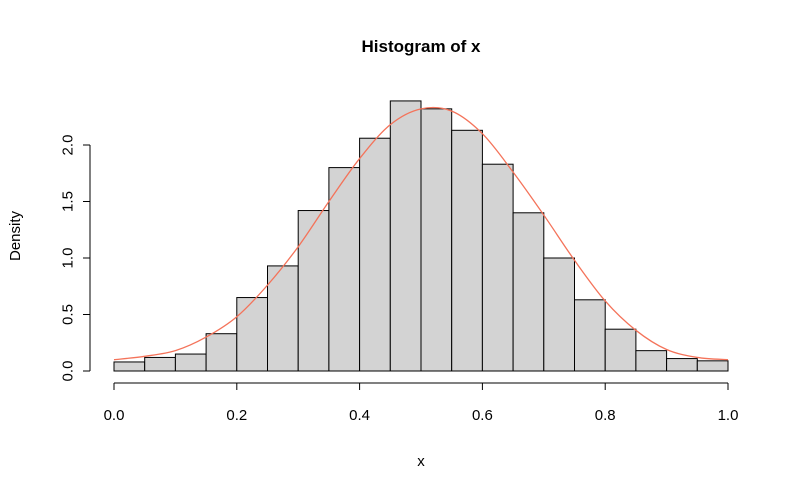 The image size is (799, 494). What do you see at coordinates (421, 403) in the screenshot?
I see `x-axis: 0.0 0.2 0.4 0.6 0.8 1.0` at bounding box center [421, 403].